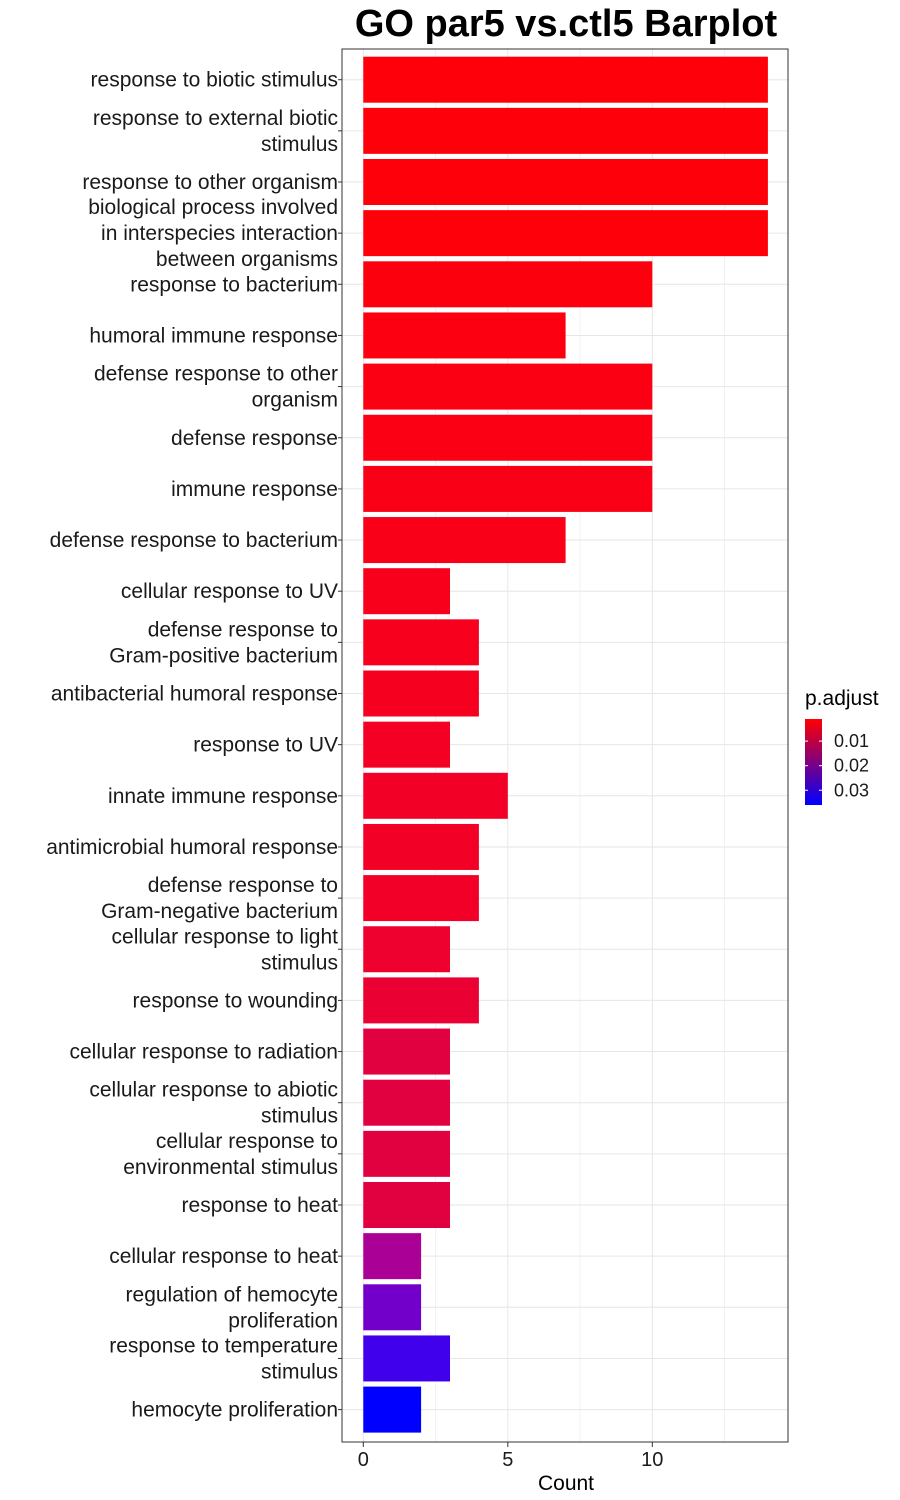  Describe the element at coordinates (232, 1294) in the screenshot. I see `y-axis-label: regulation of hemocyte` at that location.